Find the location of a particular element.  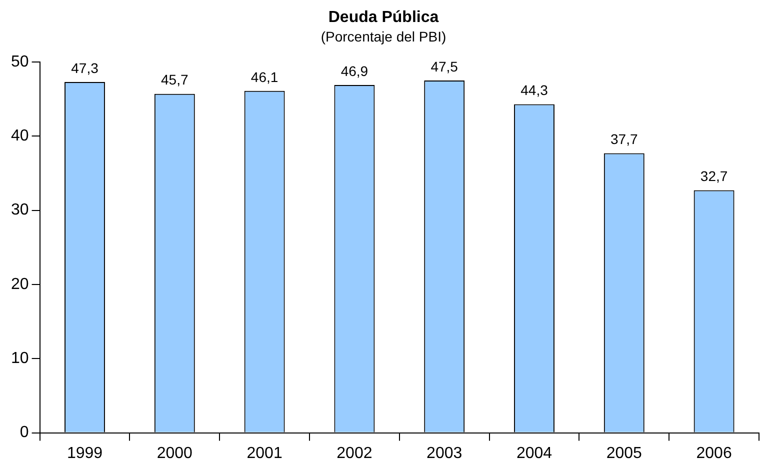

x-tick-label: 2001 is located at coordinates (264, 453).